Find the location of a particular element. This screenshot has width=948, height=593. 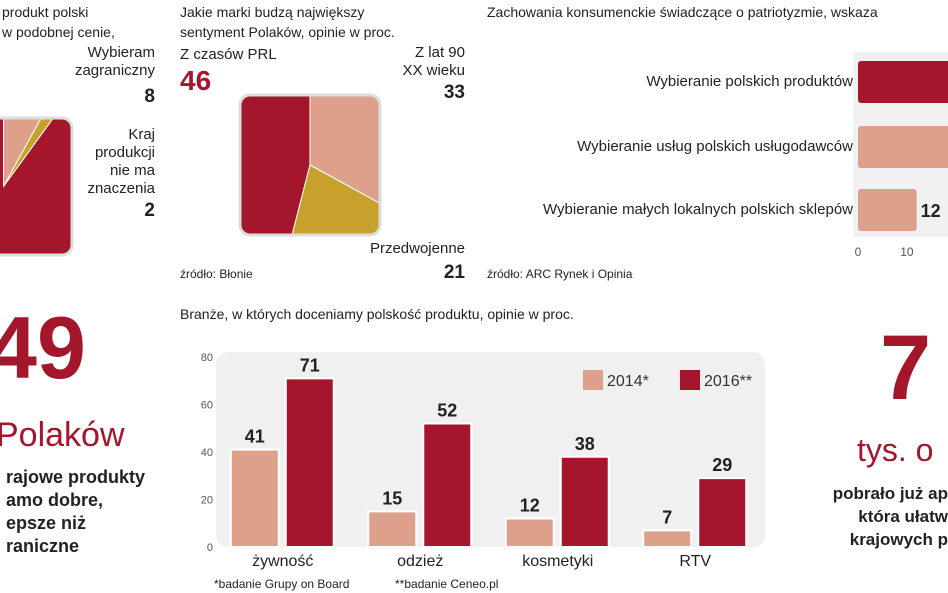

value-label: 41 is located at coordinates (255, 437).